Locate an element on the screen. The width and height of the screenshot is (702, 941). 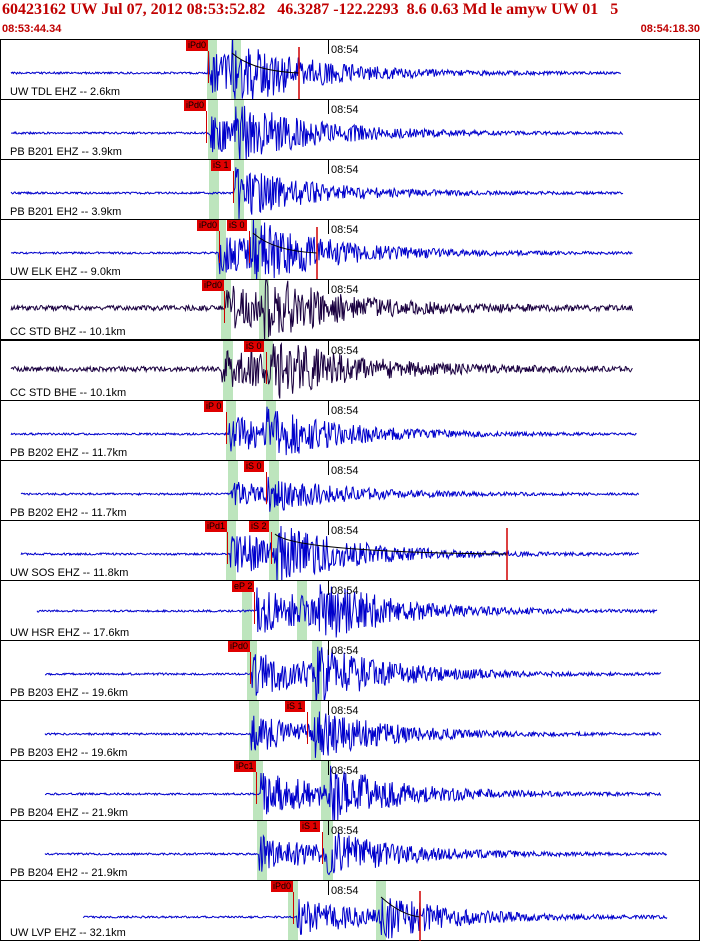
seismogram-panel: 08:54 iPd1 iS 2 UW SOS EHZ -- 11.8km is located at coordinates (350, 550).